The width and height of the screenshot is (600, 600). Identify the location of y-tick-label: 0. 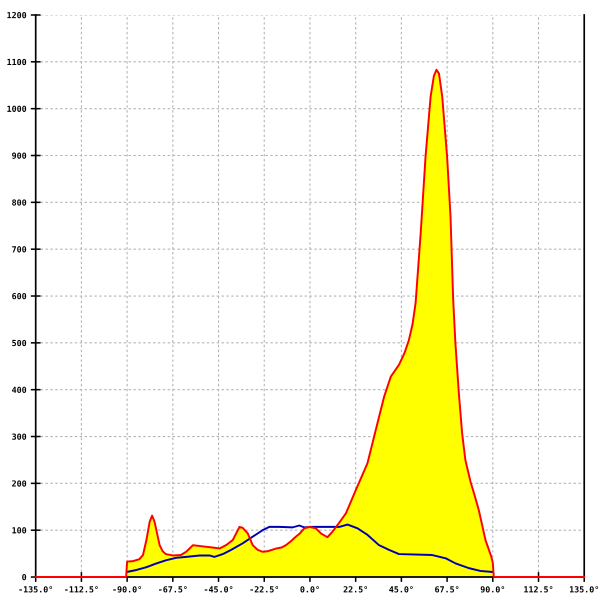
(24, 577).